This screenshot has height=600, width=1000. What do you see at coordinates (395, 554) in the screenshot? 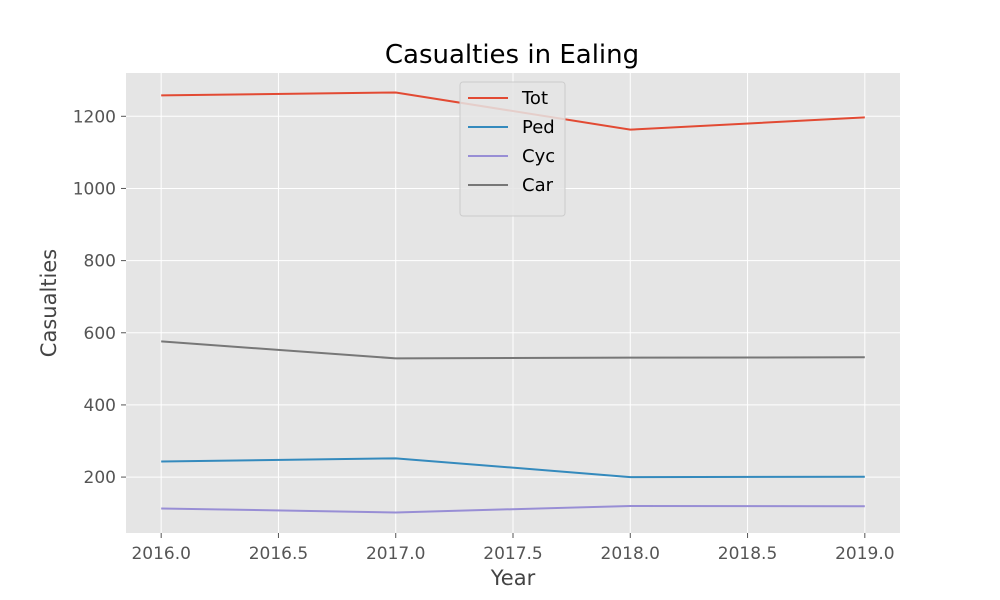
I see `x-tick-label: 2017.0` at bounding box center [395, 554].